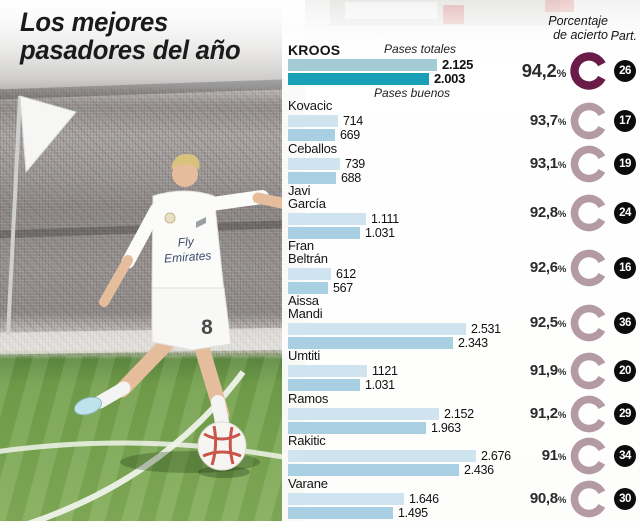 The height and width of the screenshot is (521, 640). Describe the element at coordinates (486, 328) in the screenshot. I see `total-passes-value: 2.531` at that location.